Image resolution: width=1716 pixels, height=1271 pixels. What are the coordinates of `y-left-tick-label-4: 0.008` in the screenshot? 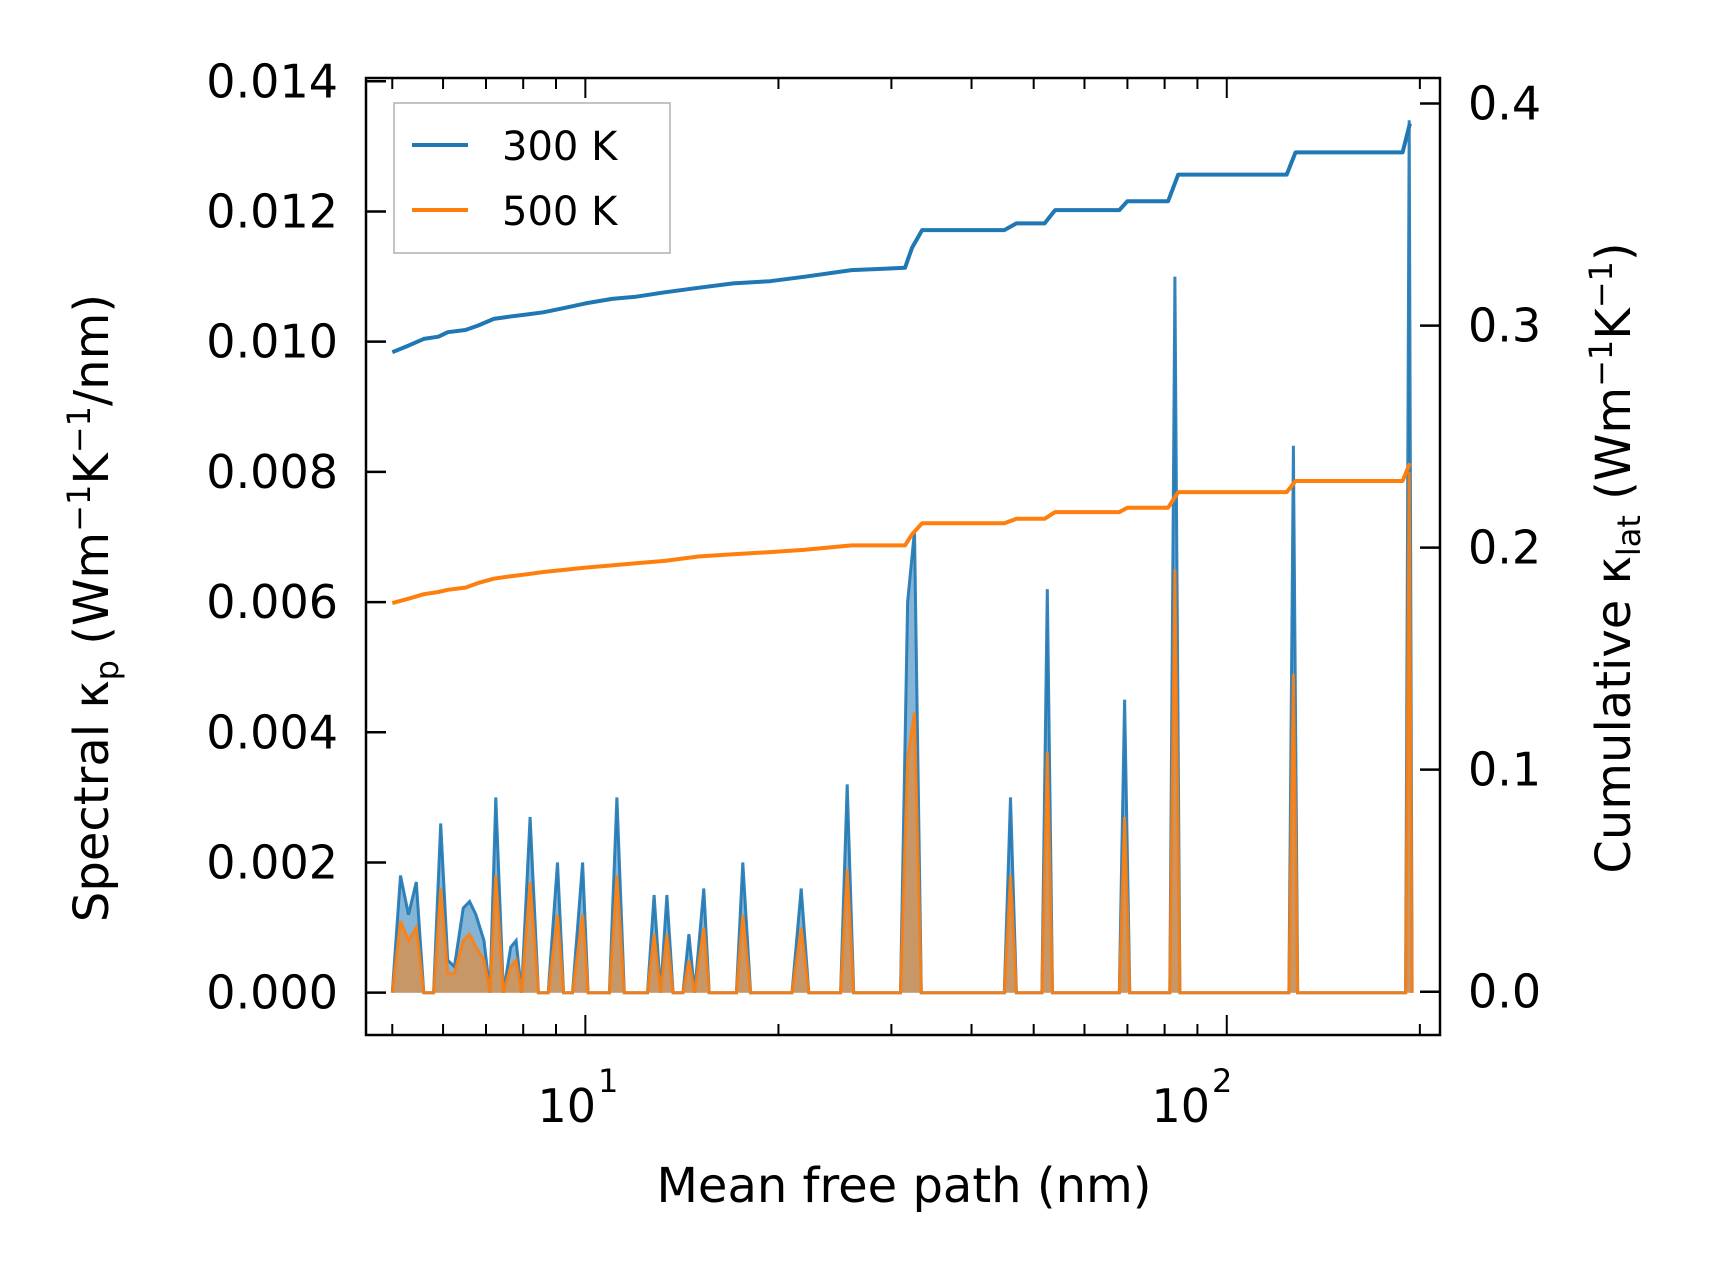 It's located at (272, 472).